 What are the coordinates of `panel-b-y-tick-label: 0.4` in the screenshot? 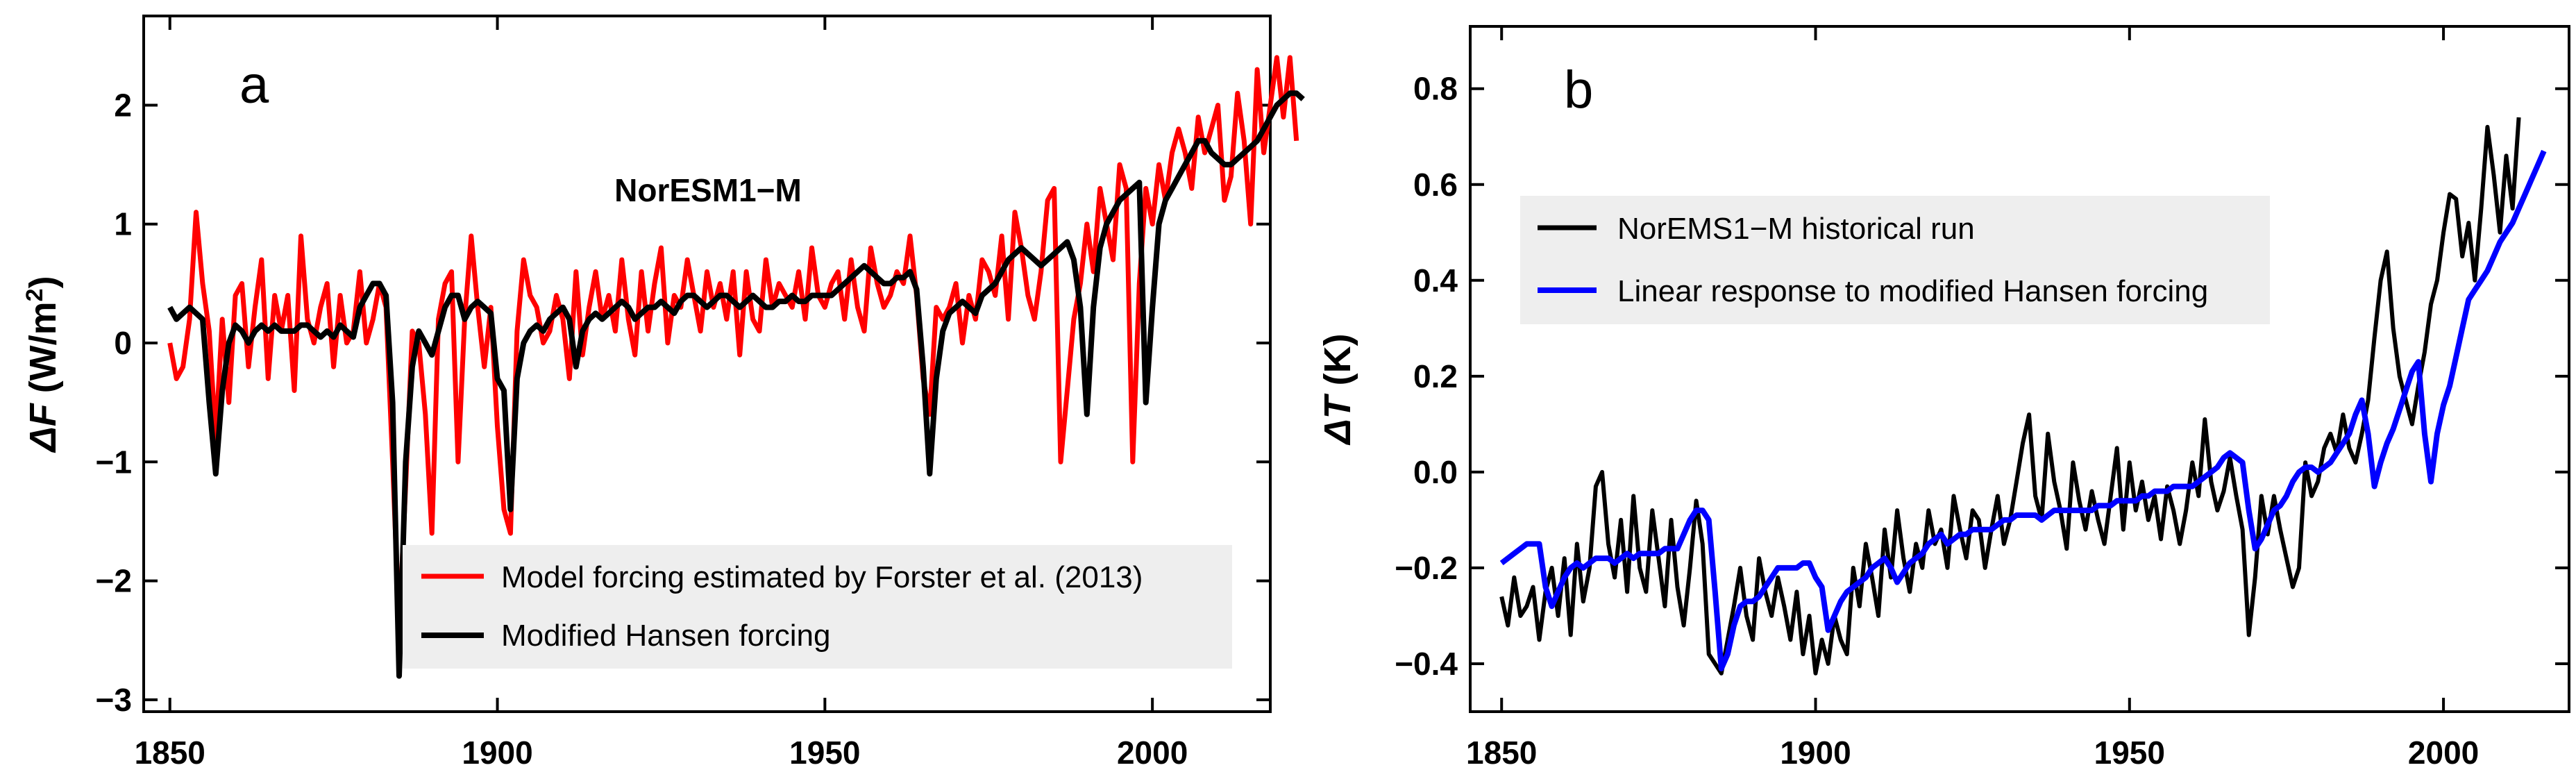 It's located at (1435, 280).